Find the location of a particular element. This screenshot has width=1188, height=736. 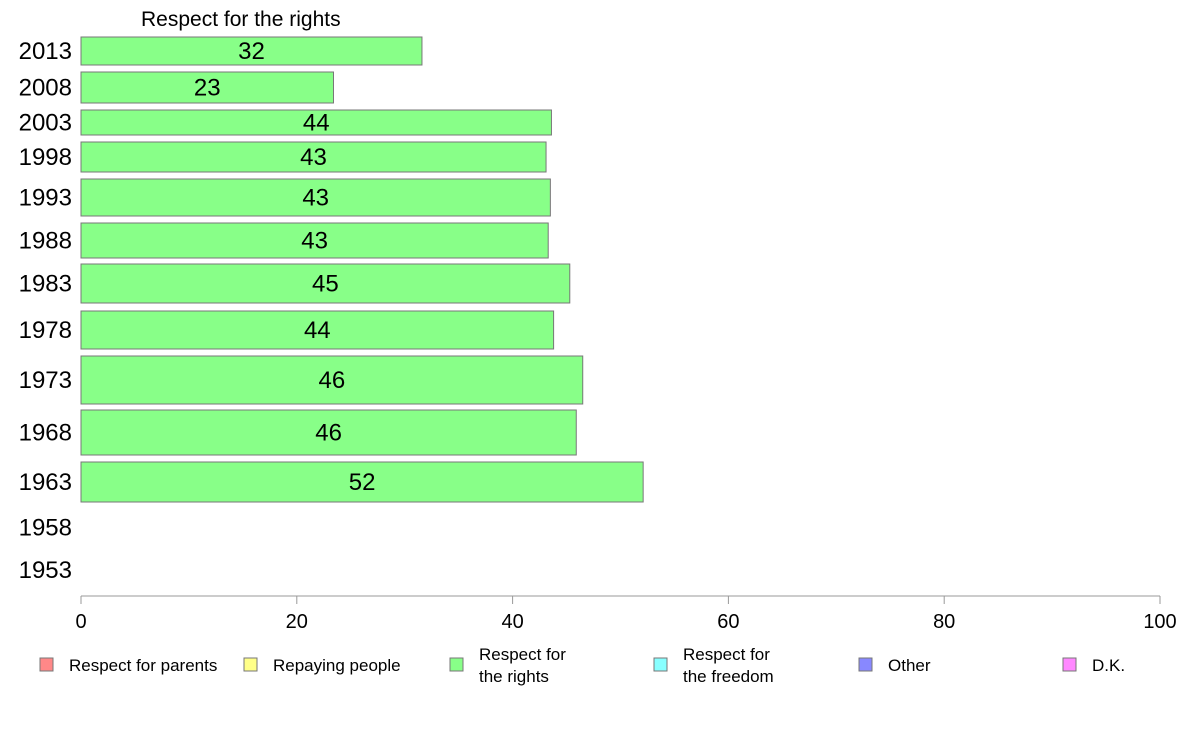

legend-item-1: Repaying people is located at coordinates (322, 665).